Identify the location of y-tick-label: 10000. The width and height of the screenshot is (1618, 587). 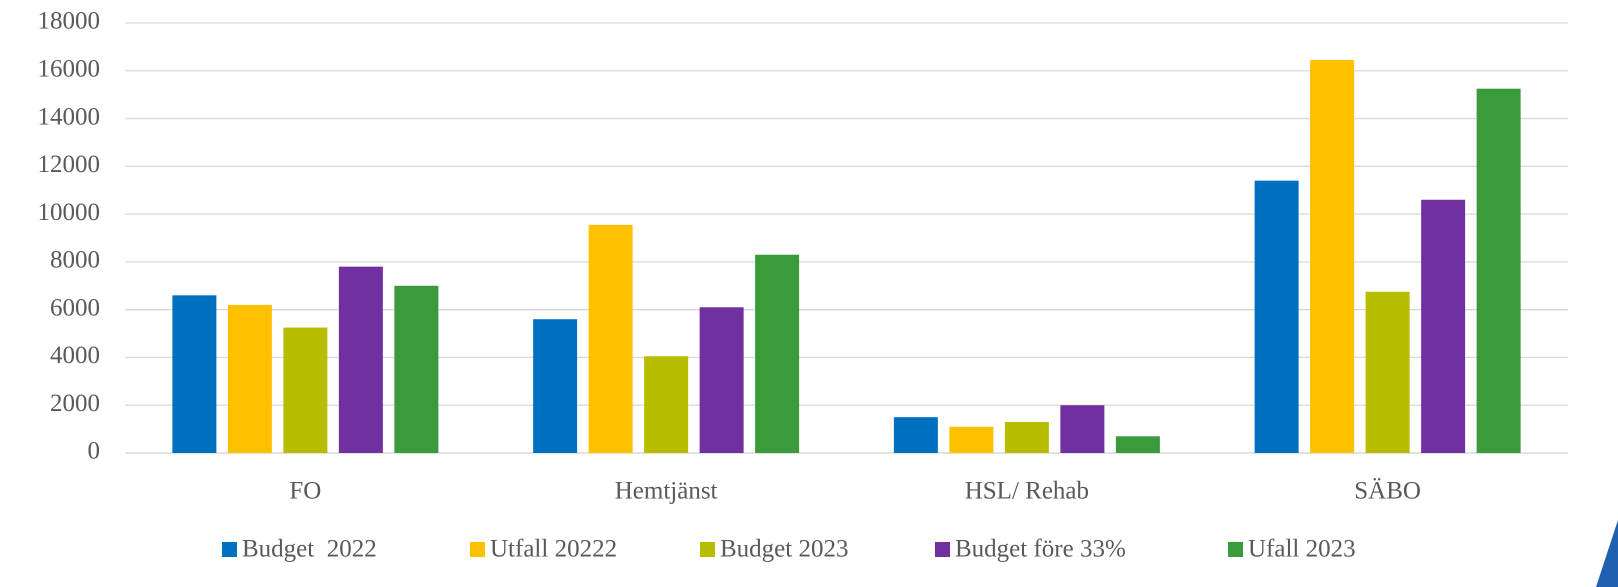
(69, 212).